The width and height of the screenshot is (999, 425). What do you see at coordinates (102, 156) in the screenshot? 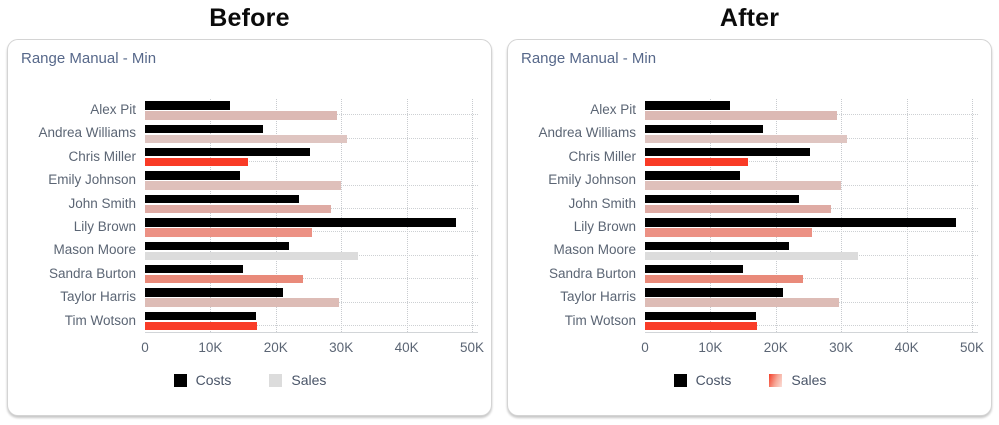
I see `category-label: Chris Miller` at bounding box center [102, 156].